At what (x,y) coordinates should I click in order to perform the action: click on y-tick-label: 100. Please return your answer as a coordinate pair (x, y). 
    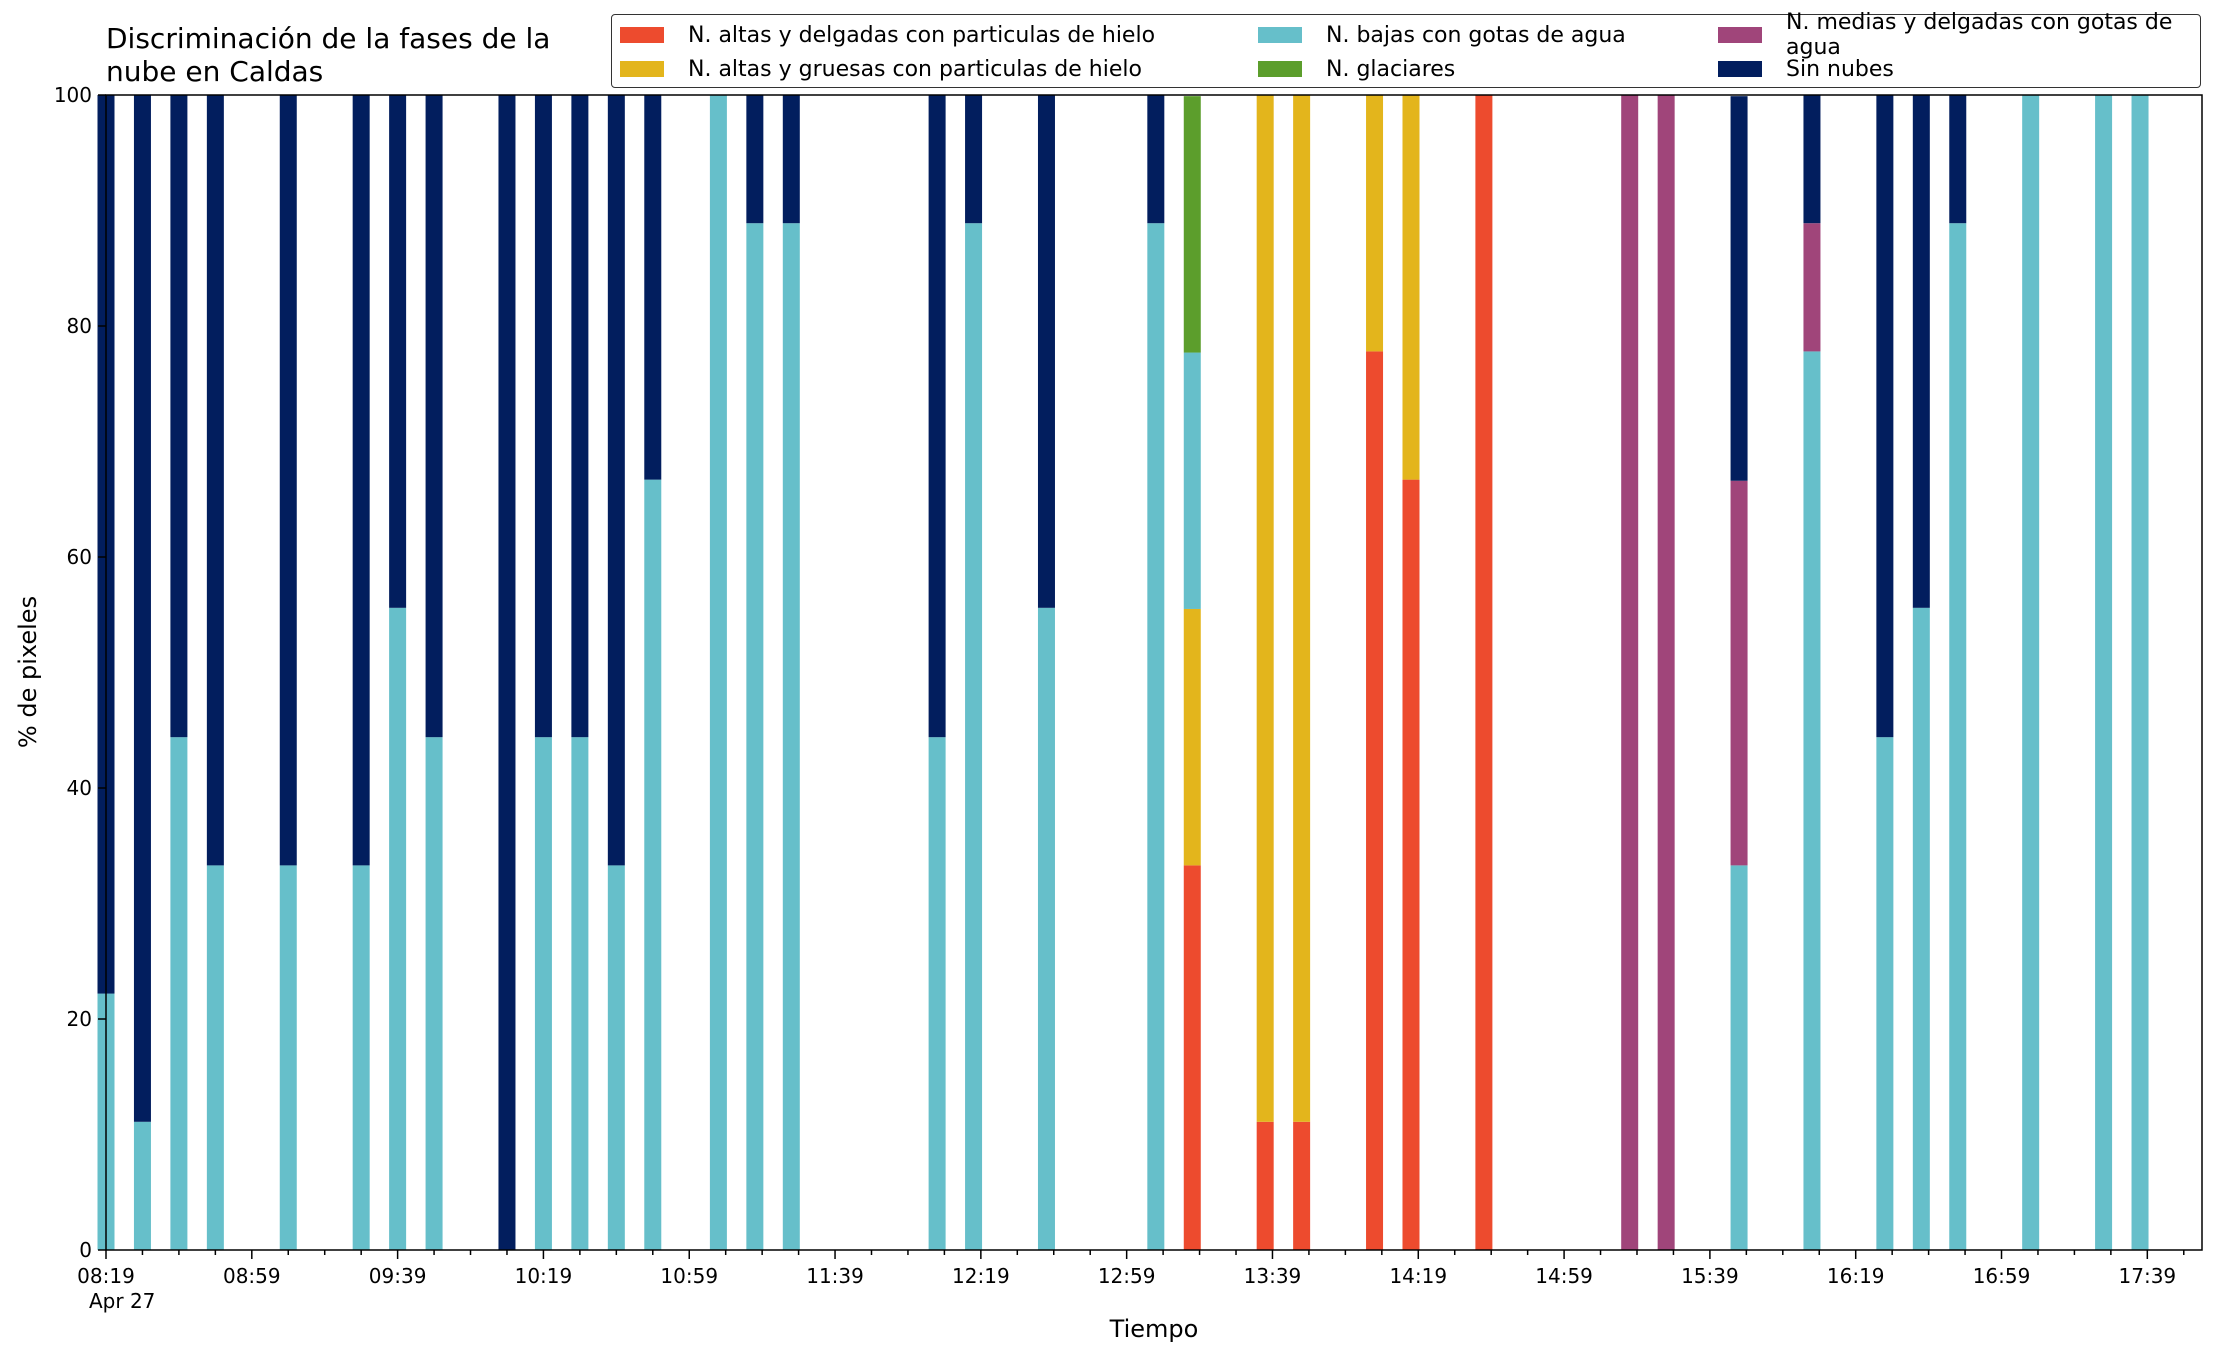
    Looking at the image, I should click on (73, 95).